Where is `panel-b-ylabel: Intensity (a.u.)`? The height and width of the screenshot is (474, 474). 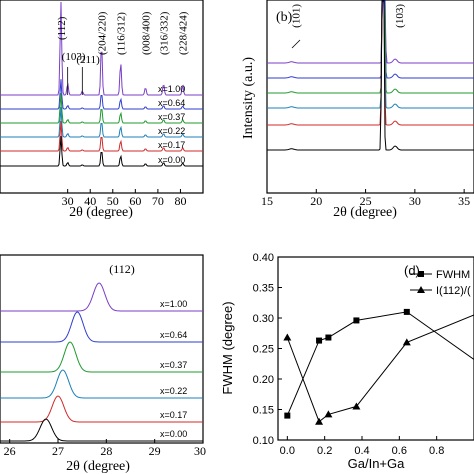 panel-b-ylabel: Intensity (a.u.) is located at coordinates (248, 98).